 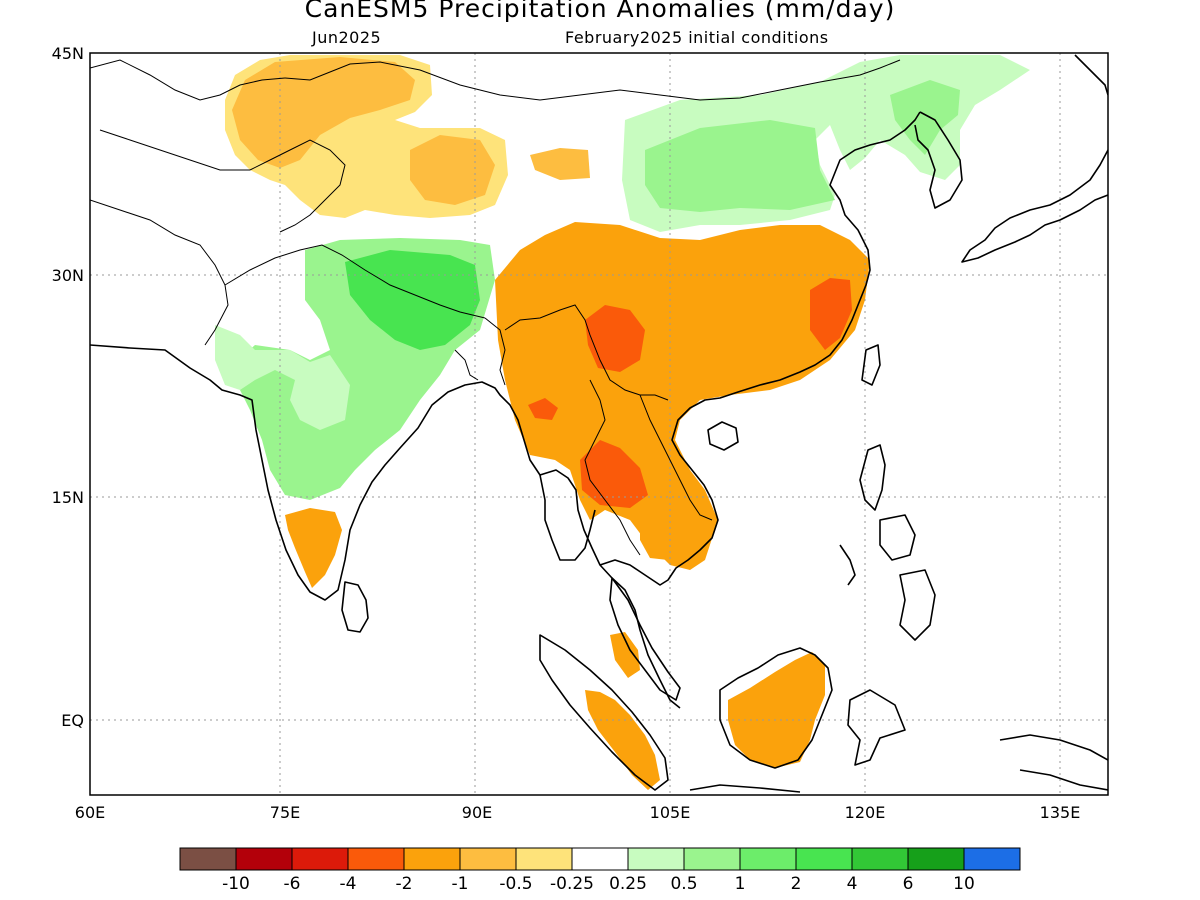 I want to click on anomaly-region-northwest-dry-core, so click(x=363, y=131).